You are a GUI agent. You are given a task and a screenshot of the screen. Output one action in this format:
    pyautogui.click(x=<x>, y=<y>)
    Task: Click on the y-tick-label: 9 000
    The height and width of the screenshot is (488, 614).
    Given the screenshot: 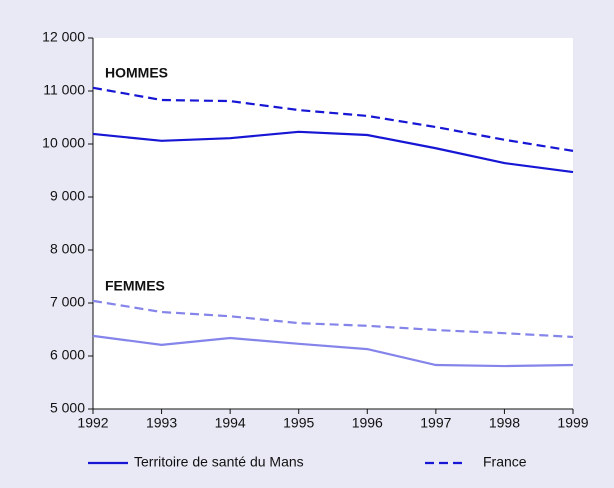 What is the action you would take?
    pyautogui.click(x=67, y=196)
    